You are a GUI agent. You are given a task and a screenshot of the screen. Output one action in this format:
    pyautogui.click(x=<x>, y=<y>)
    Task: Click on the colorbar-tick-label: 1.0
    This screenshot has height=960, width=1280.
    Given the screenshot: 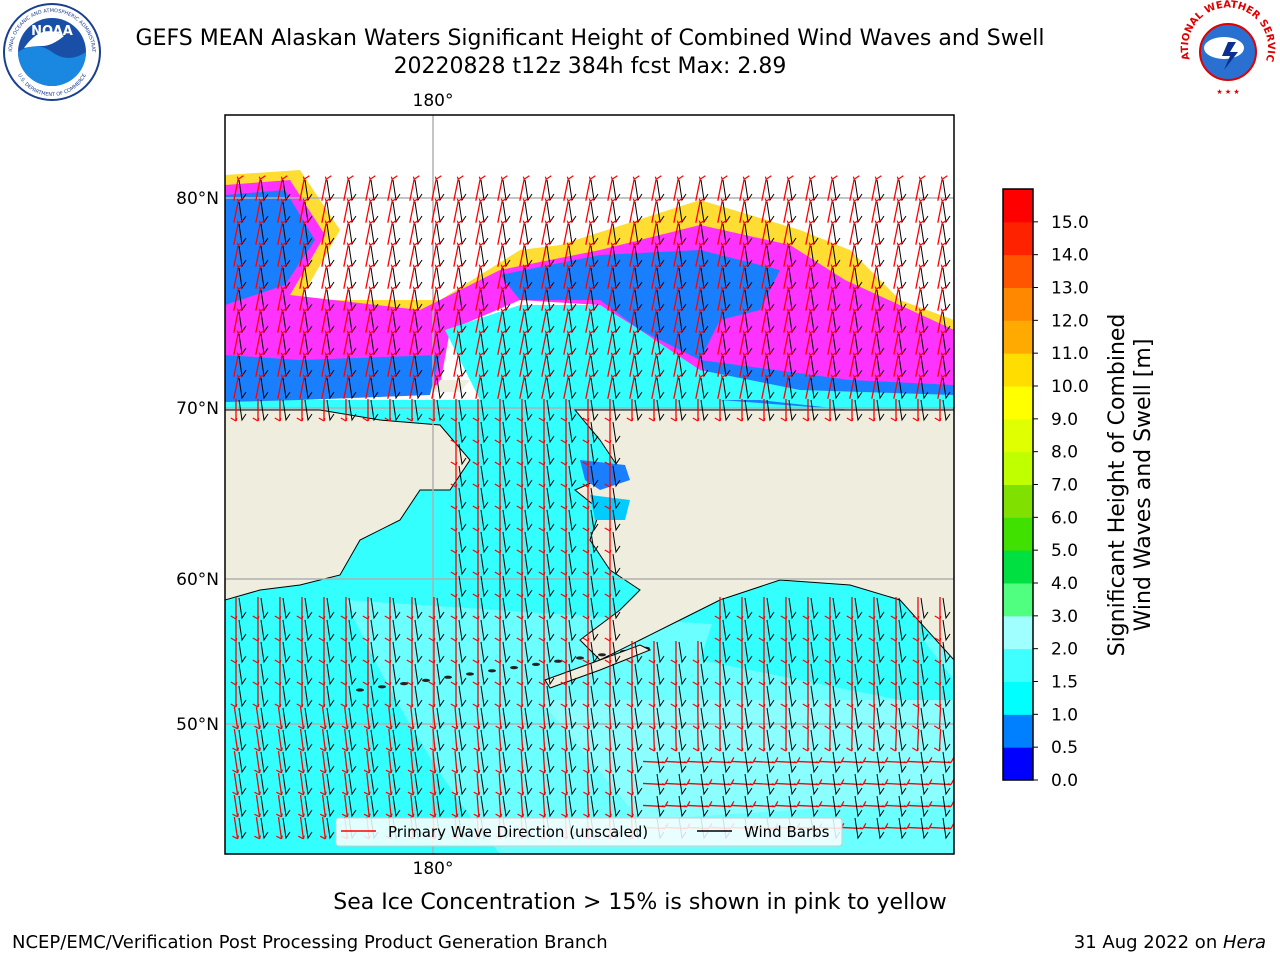 What is the action you would take?
    pyautogui.click(x=1064, y=715)
    